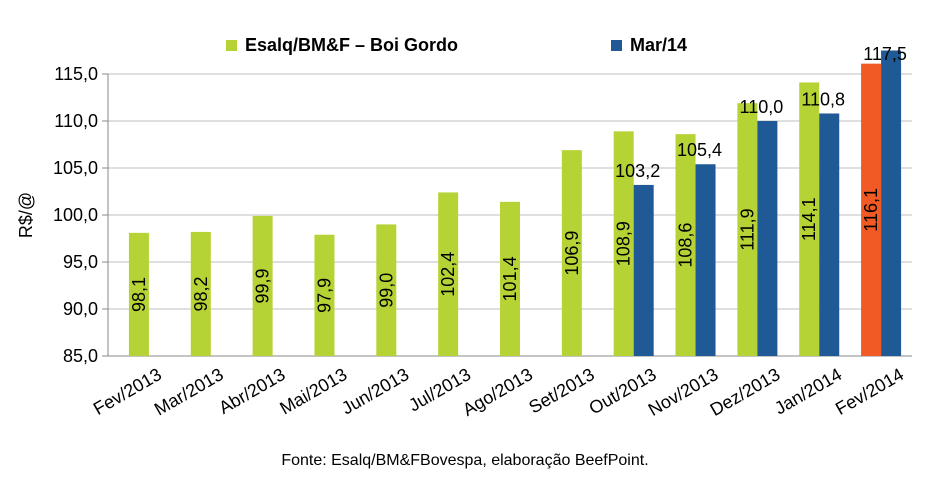 The height and width of the screenshot is (478, 930). Describe the element at coordinates (80, 309) in the screenshot. I see `y-tick-label: 90,0` at that location.